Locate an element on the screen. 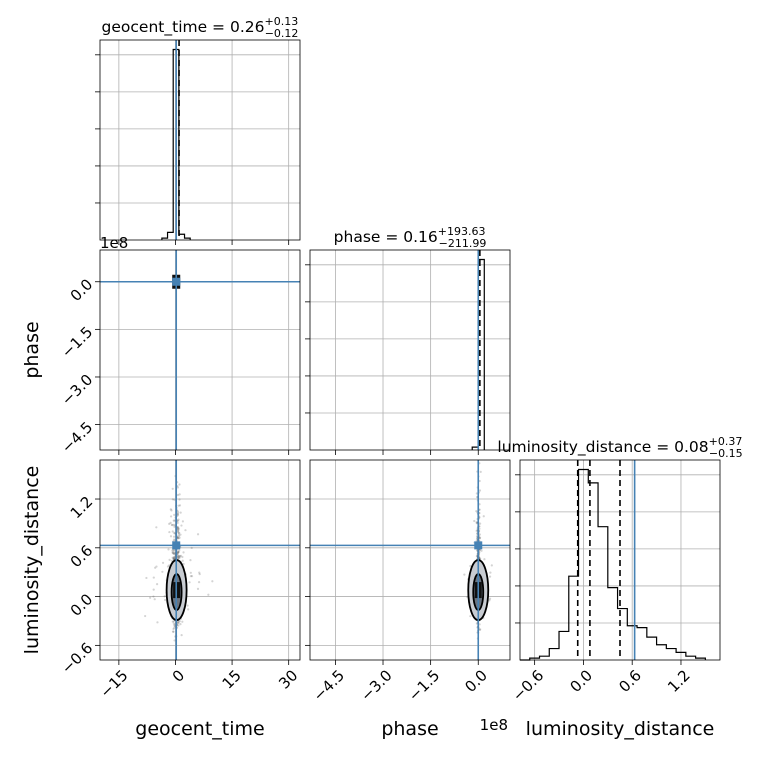 The width and height of the screenshot is (760, 760). grid is located at coordinates (200, 350).